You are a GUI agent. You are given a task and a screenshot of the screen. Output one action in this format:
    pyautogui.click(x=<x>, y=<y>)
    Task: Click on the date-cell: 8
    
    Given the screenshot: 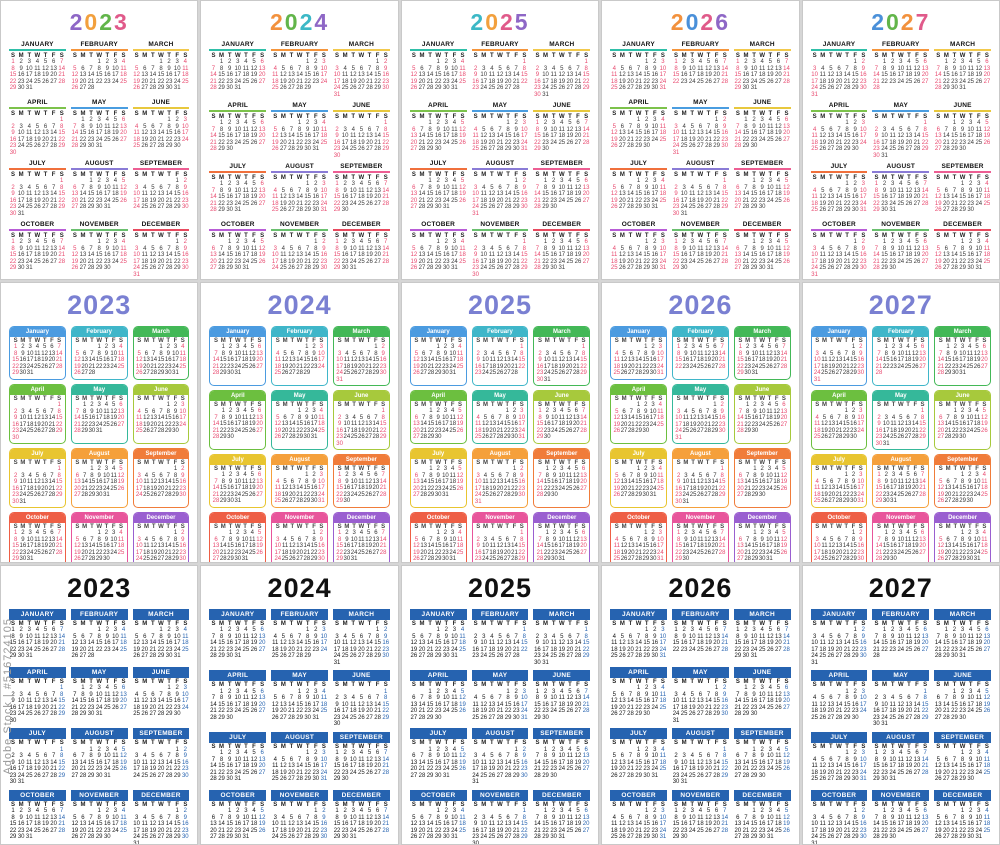 What is the action you would take?
    pyautogui.click(x=314, y=539)
    